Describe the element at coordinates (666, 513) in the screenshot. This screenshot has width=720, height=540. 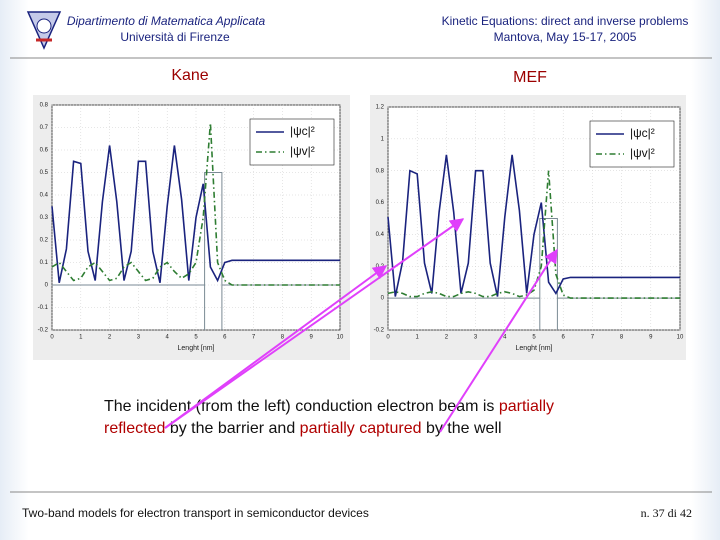
I see `page-number: n. 37 di 42` at that location.